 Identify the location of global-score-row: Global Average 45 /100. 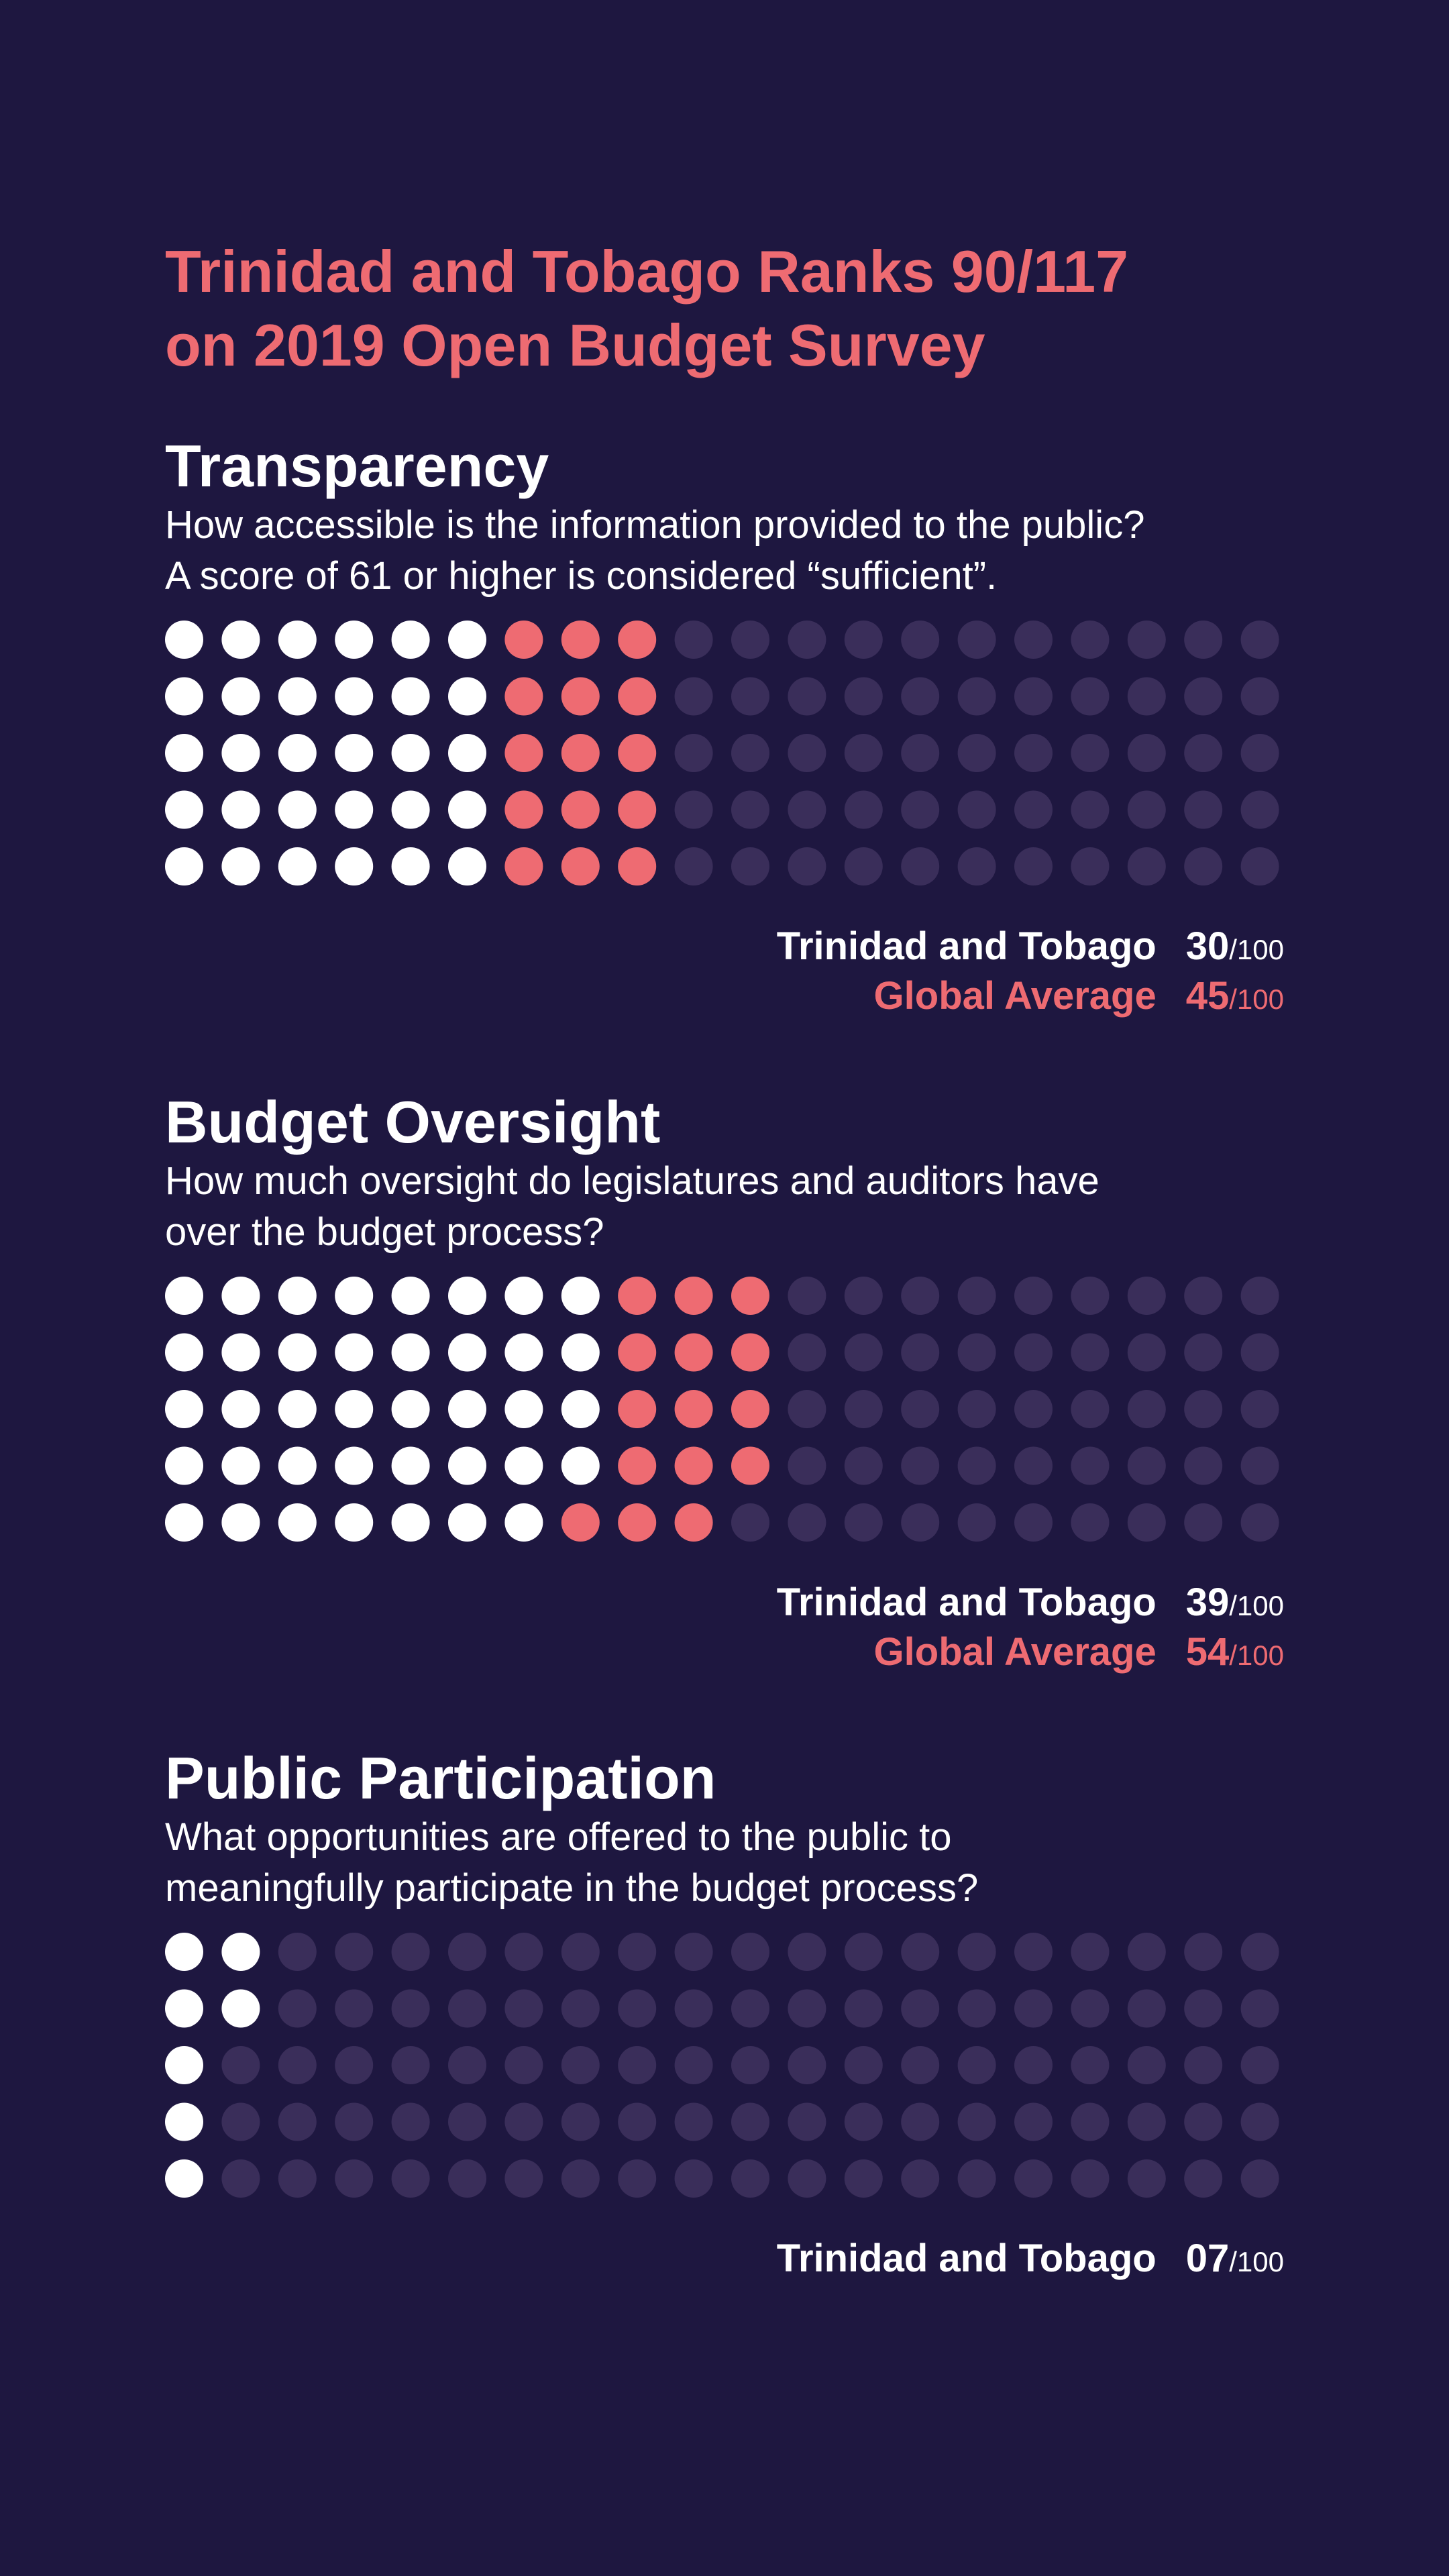
(1079, 998).